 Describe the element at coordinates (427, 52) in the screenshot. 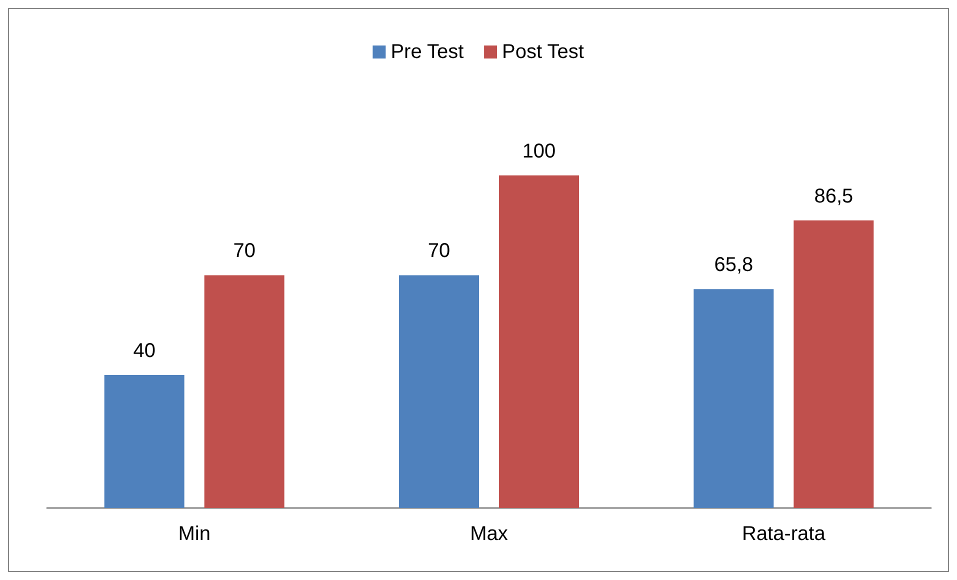

I see `legend-label: Pre Test` at that location.